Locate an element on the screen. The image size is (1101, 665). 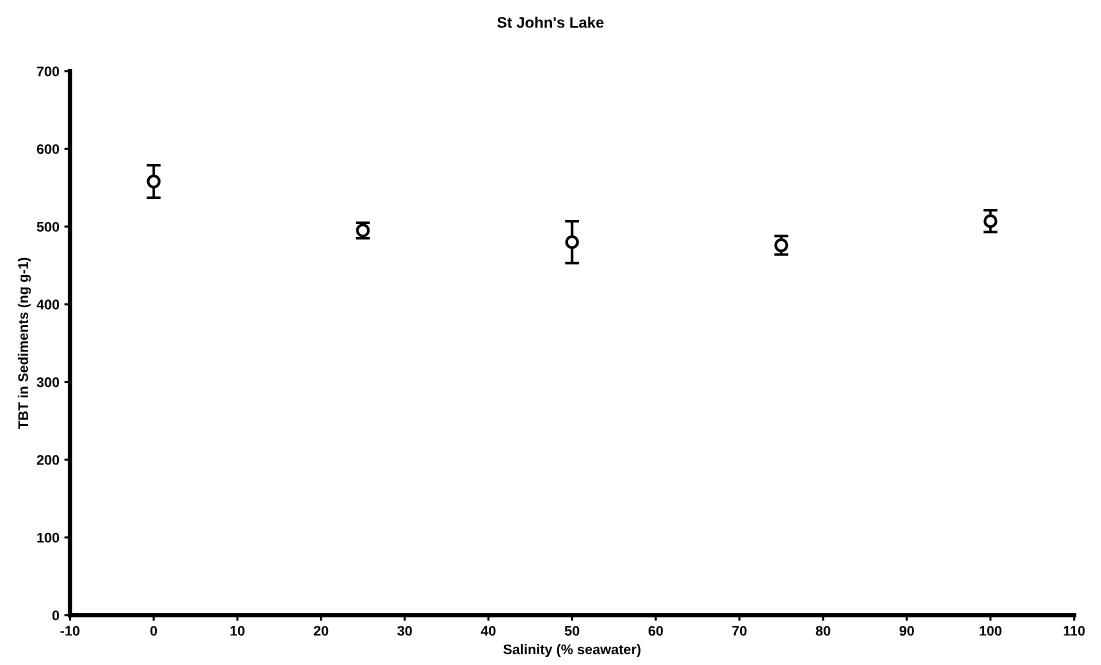
y-tick-label: 100 is located at coordinates (48, 537).